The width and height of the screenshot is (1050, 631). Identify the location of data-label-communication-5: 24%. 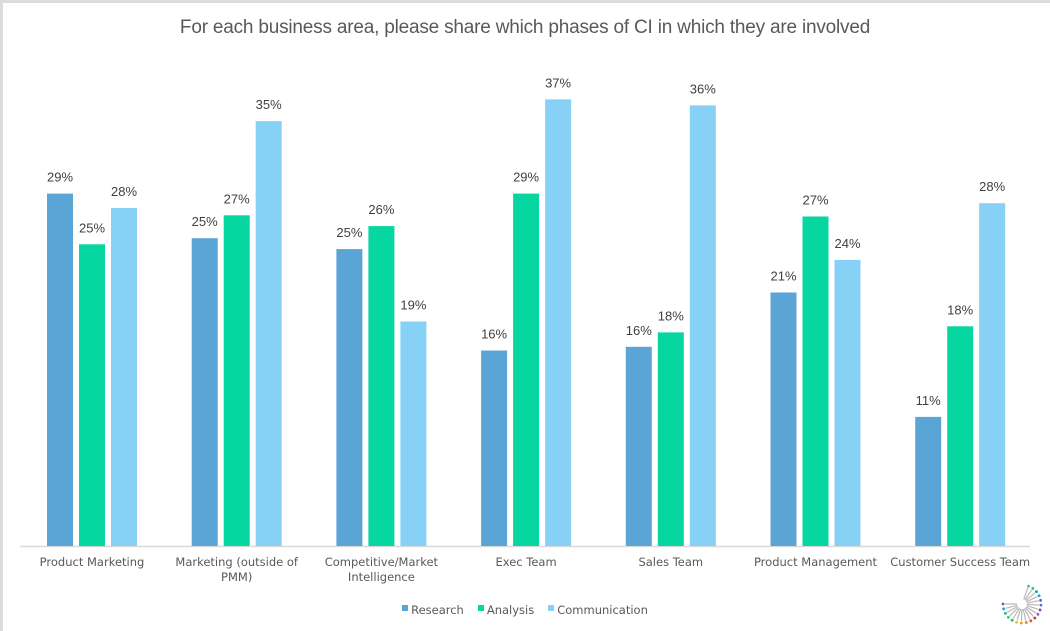
(847, 243).